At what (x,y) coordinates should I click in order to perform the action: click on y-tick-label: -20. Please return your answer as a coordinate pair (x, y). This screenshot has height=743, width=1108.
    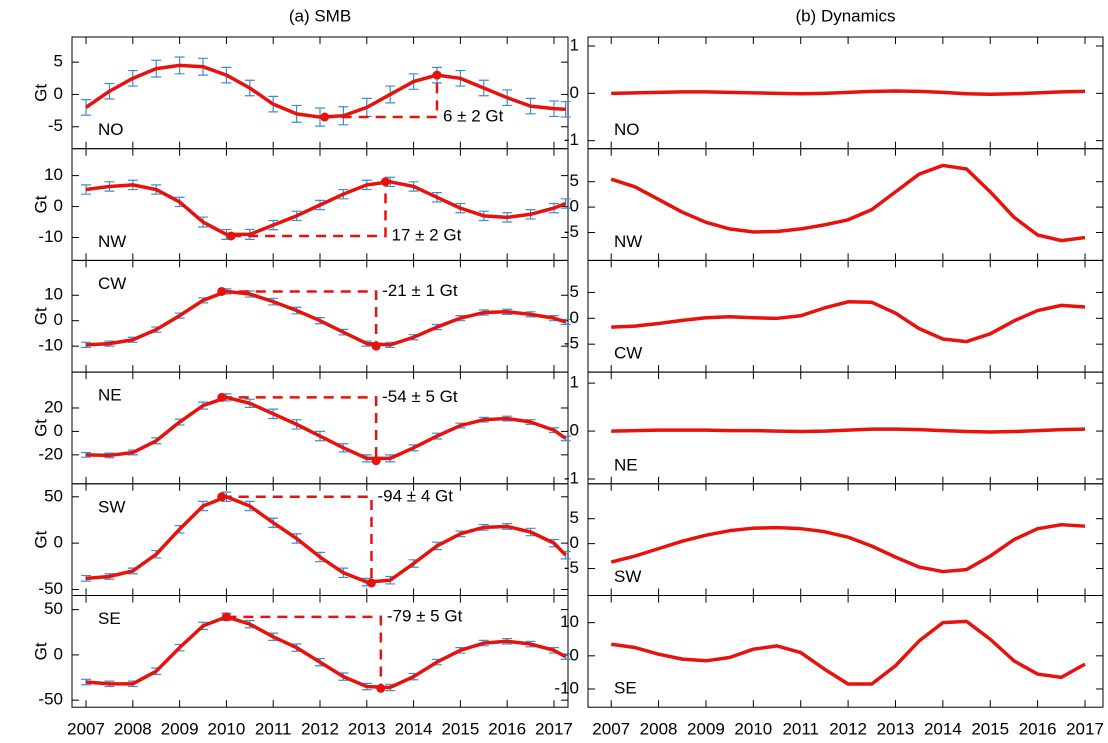
    Looking at the image, I should click on (50, 453).